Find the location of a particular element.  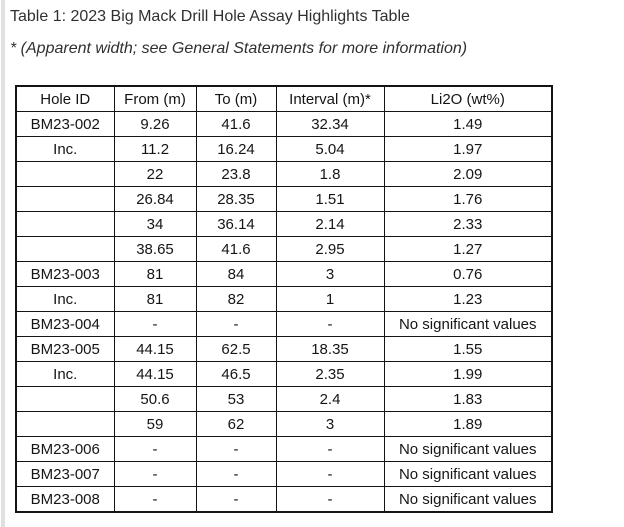

column-header: To (m) is located at coordinates (236, 98).